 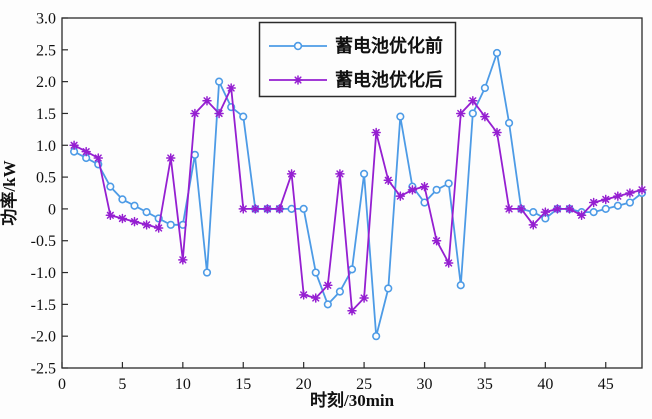 I want to click on y-tick-label: 1.5, so click(x=46, y=114).